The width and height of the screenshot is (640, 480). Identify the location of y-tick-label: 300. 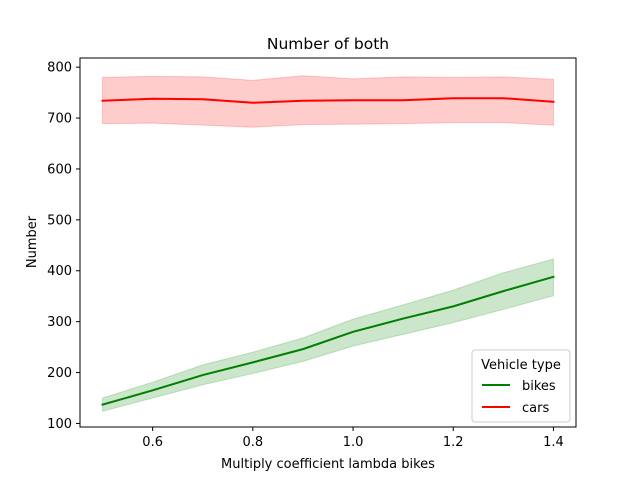
(59, 322).